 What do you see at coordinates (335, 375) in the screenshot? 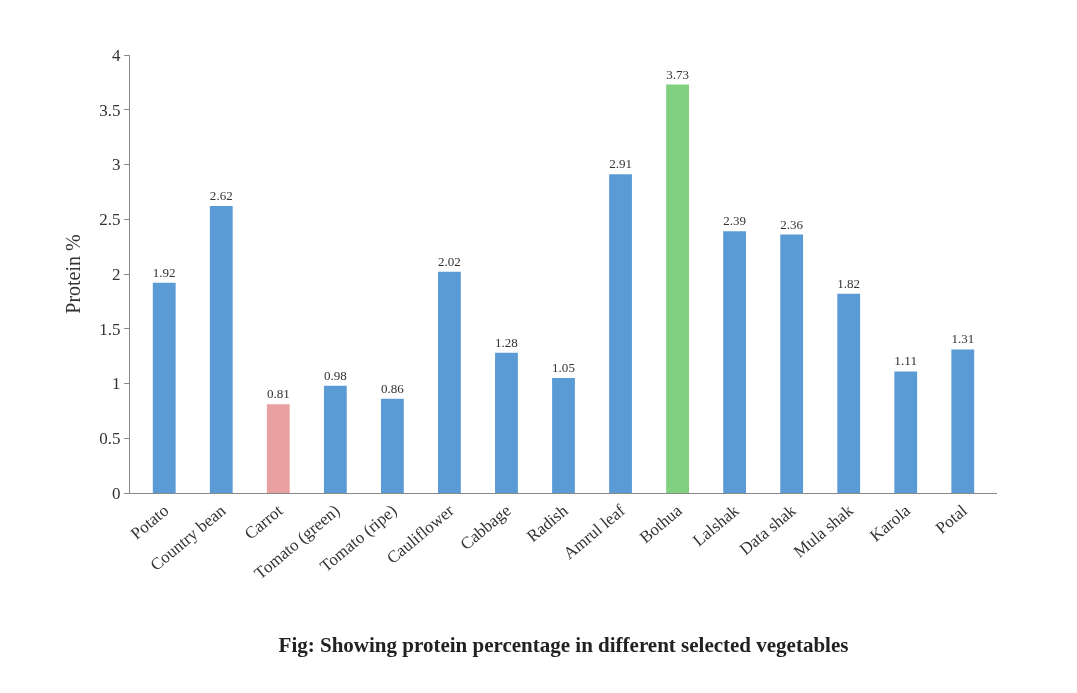
I see `data-label: 0.98` at bounding box center [335, 375].